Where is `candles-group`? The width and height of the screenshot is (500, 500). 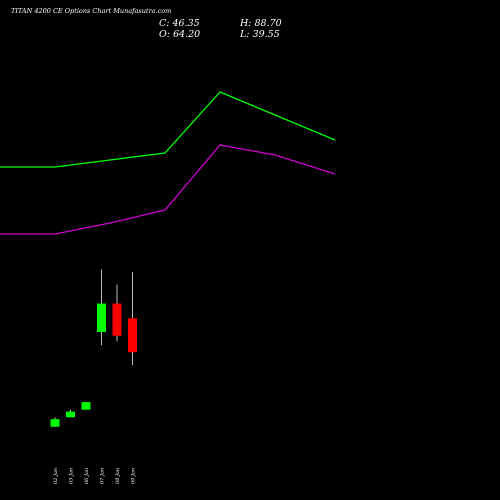
candles-group is located at coordinates (93, 348).